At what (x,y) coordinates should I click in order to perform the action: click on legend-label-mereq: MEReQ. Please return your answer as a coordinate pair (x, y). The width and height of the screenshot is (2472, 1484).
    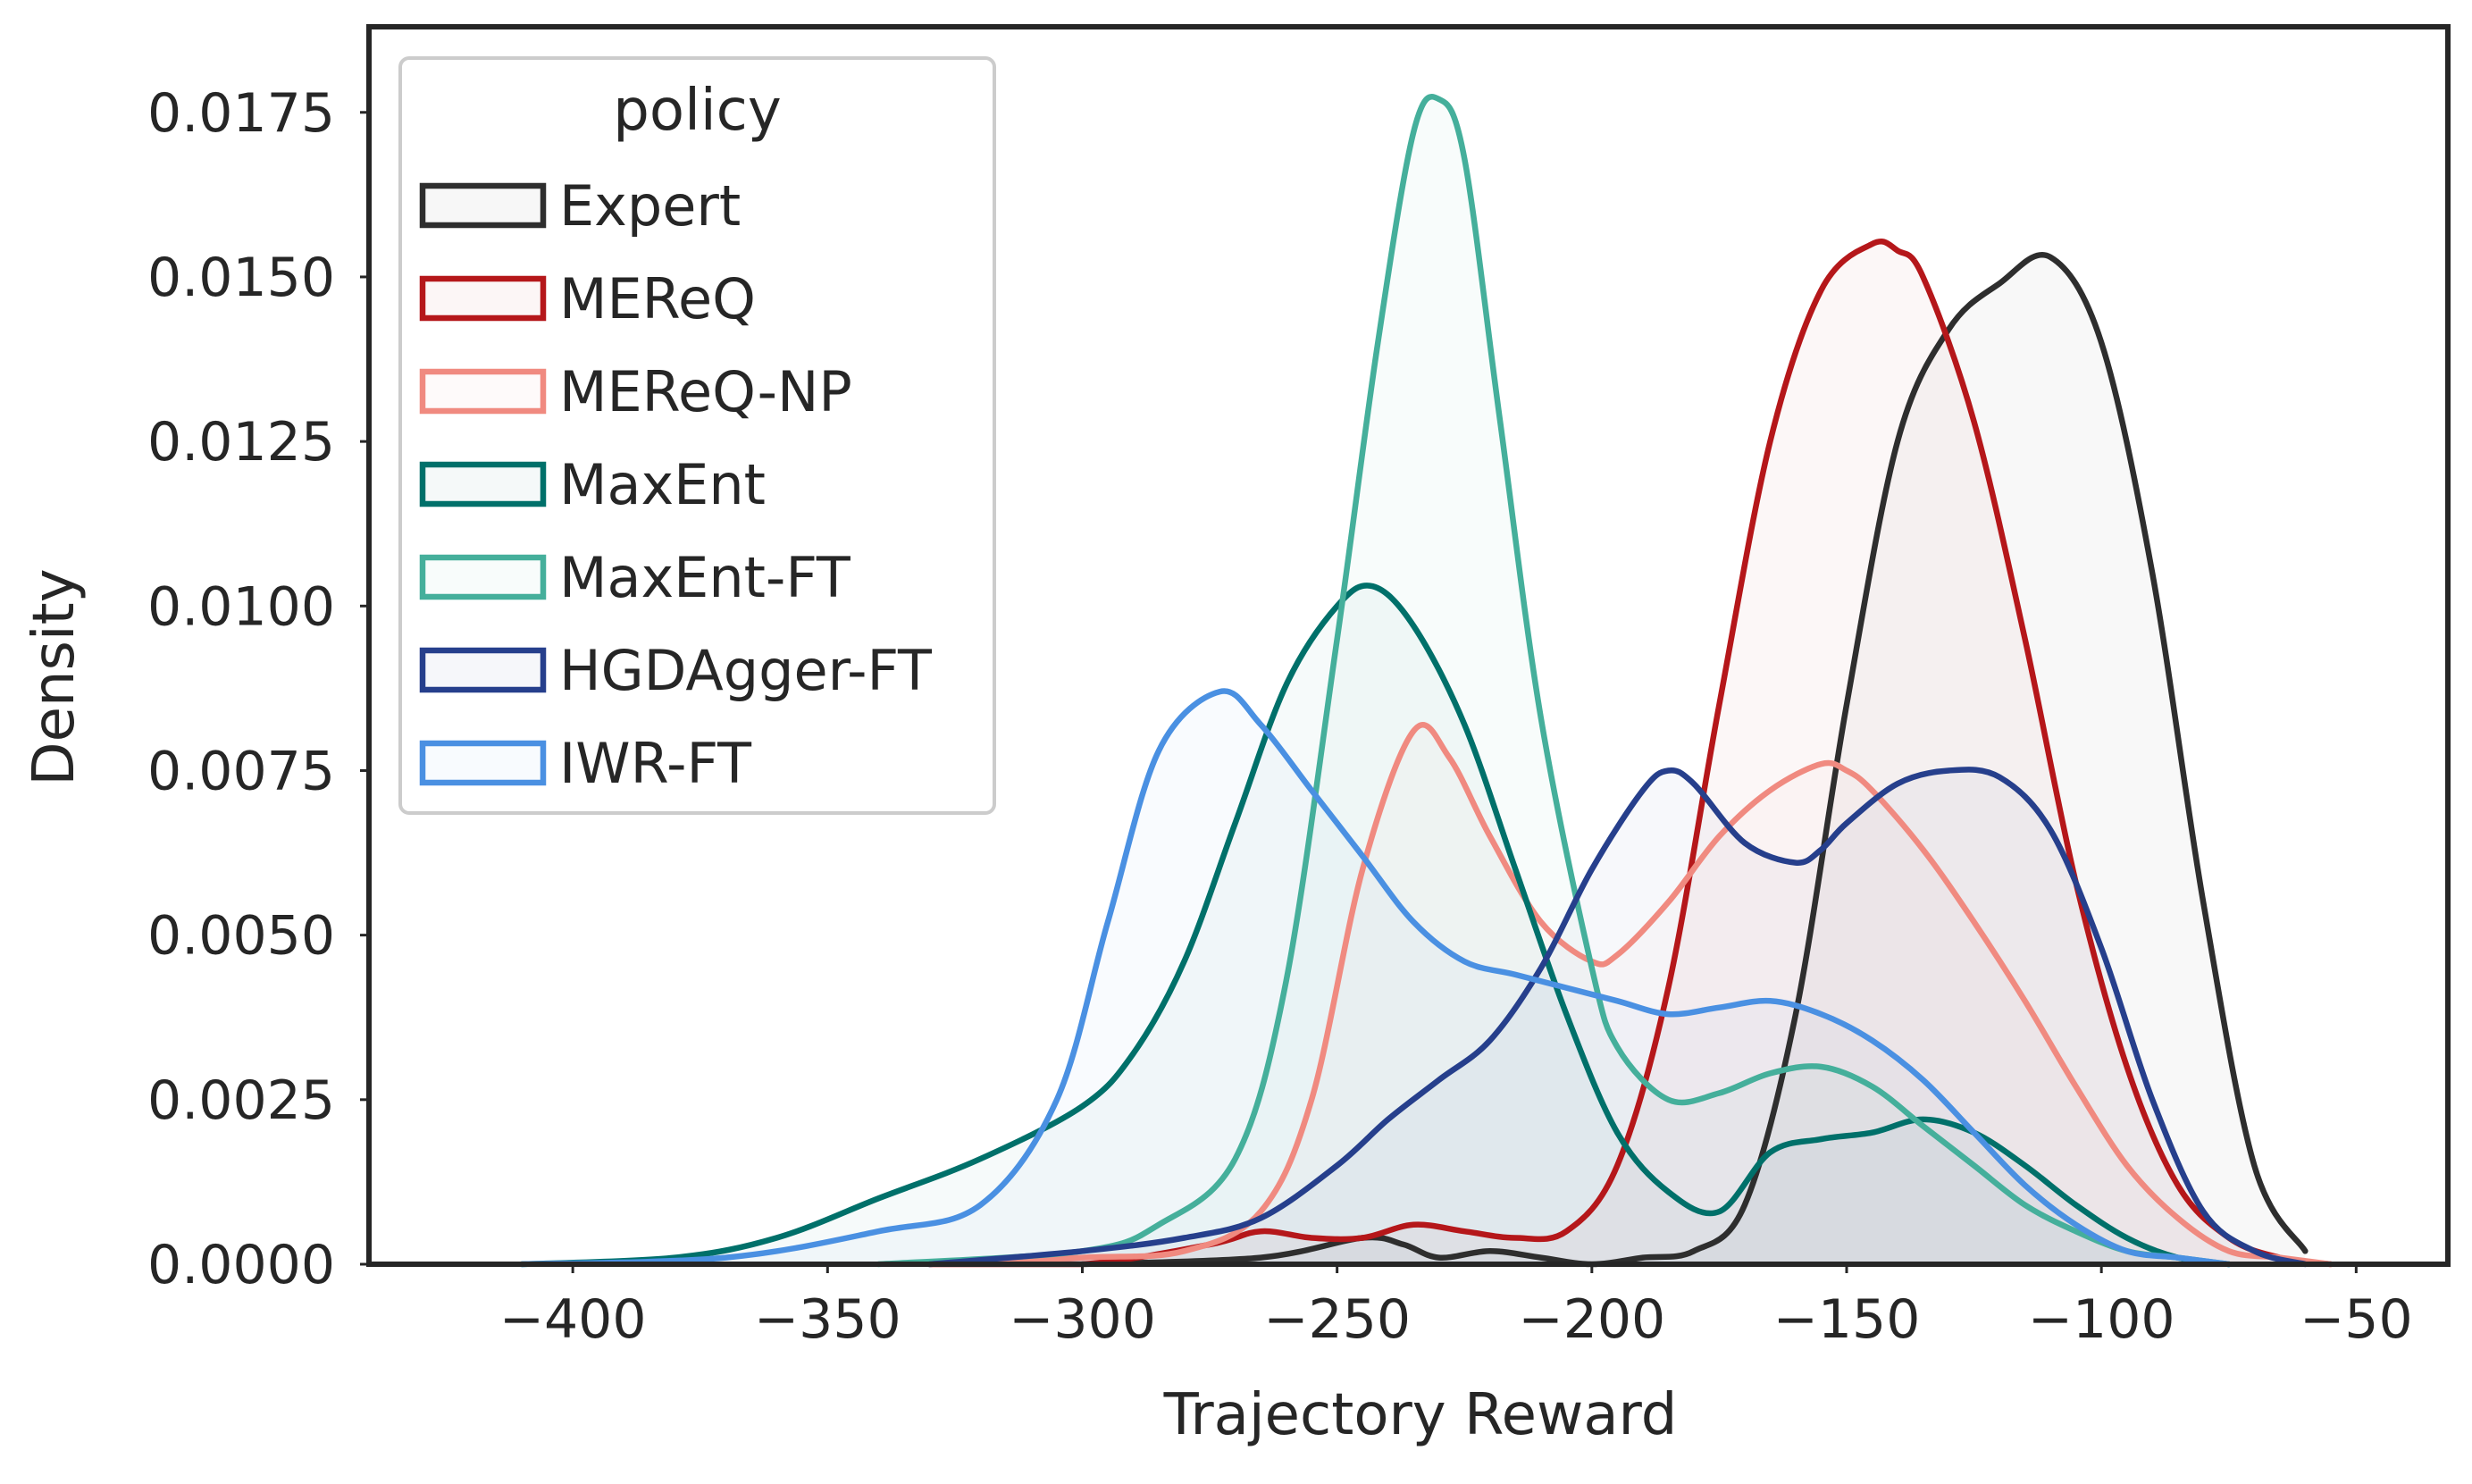
    Looking at the image, I should click on (657, 299).